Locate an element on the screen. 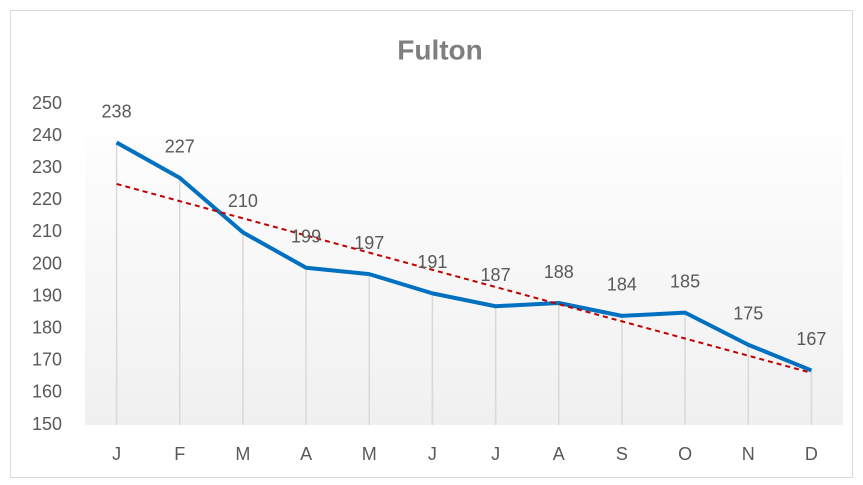 The width and height of the screenshot is (863, 485). data-label: 185 is located at coordinates (685, 281).